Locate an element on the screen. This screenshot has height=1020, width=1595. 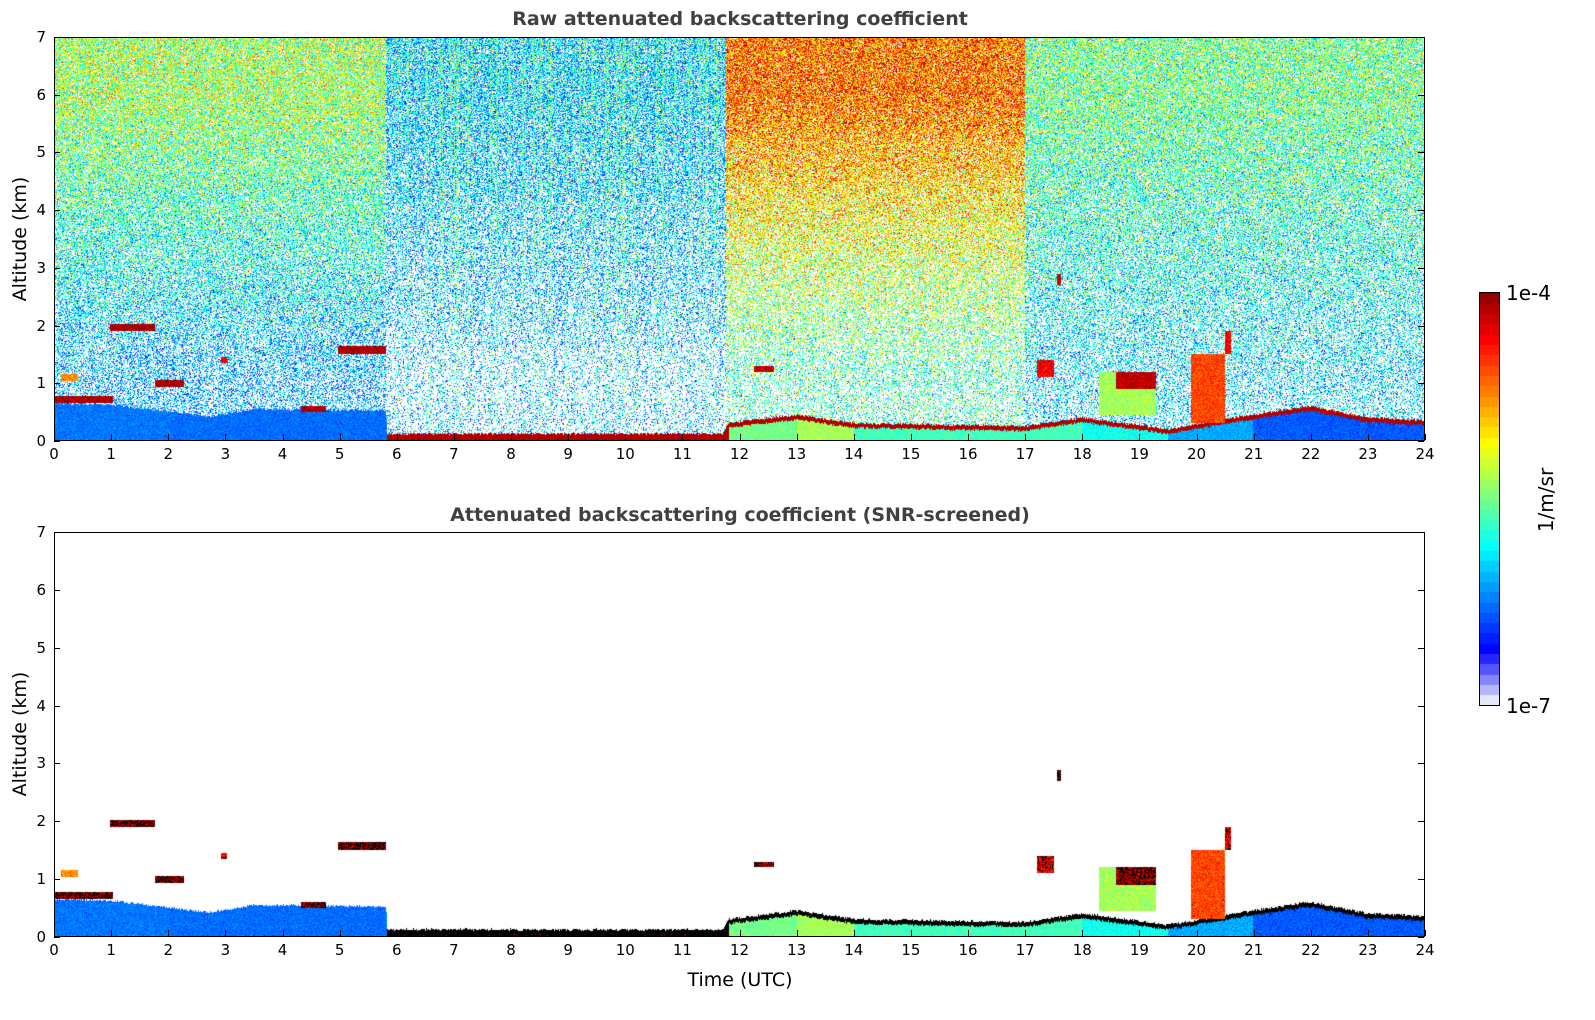
x-tick-label: 18 is located at coordinates (1082, 950).